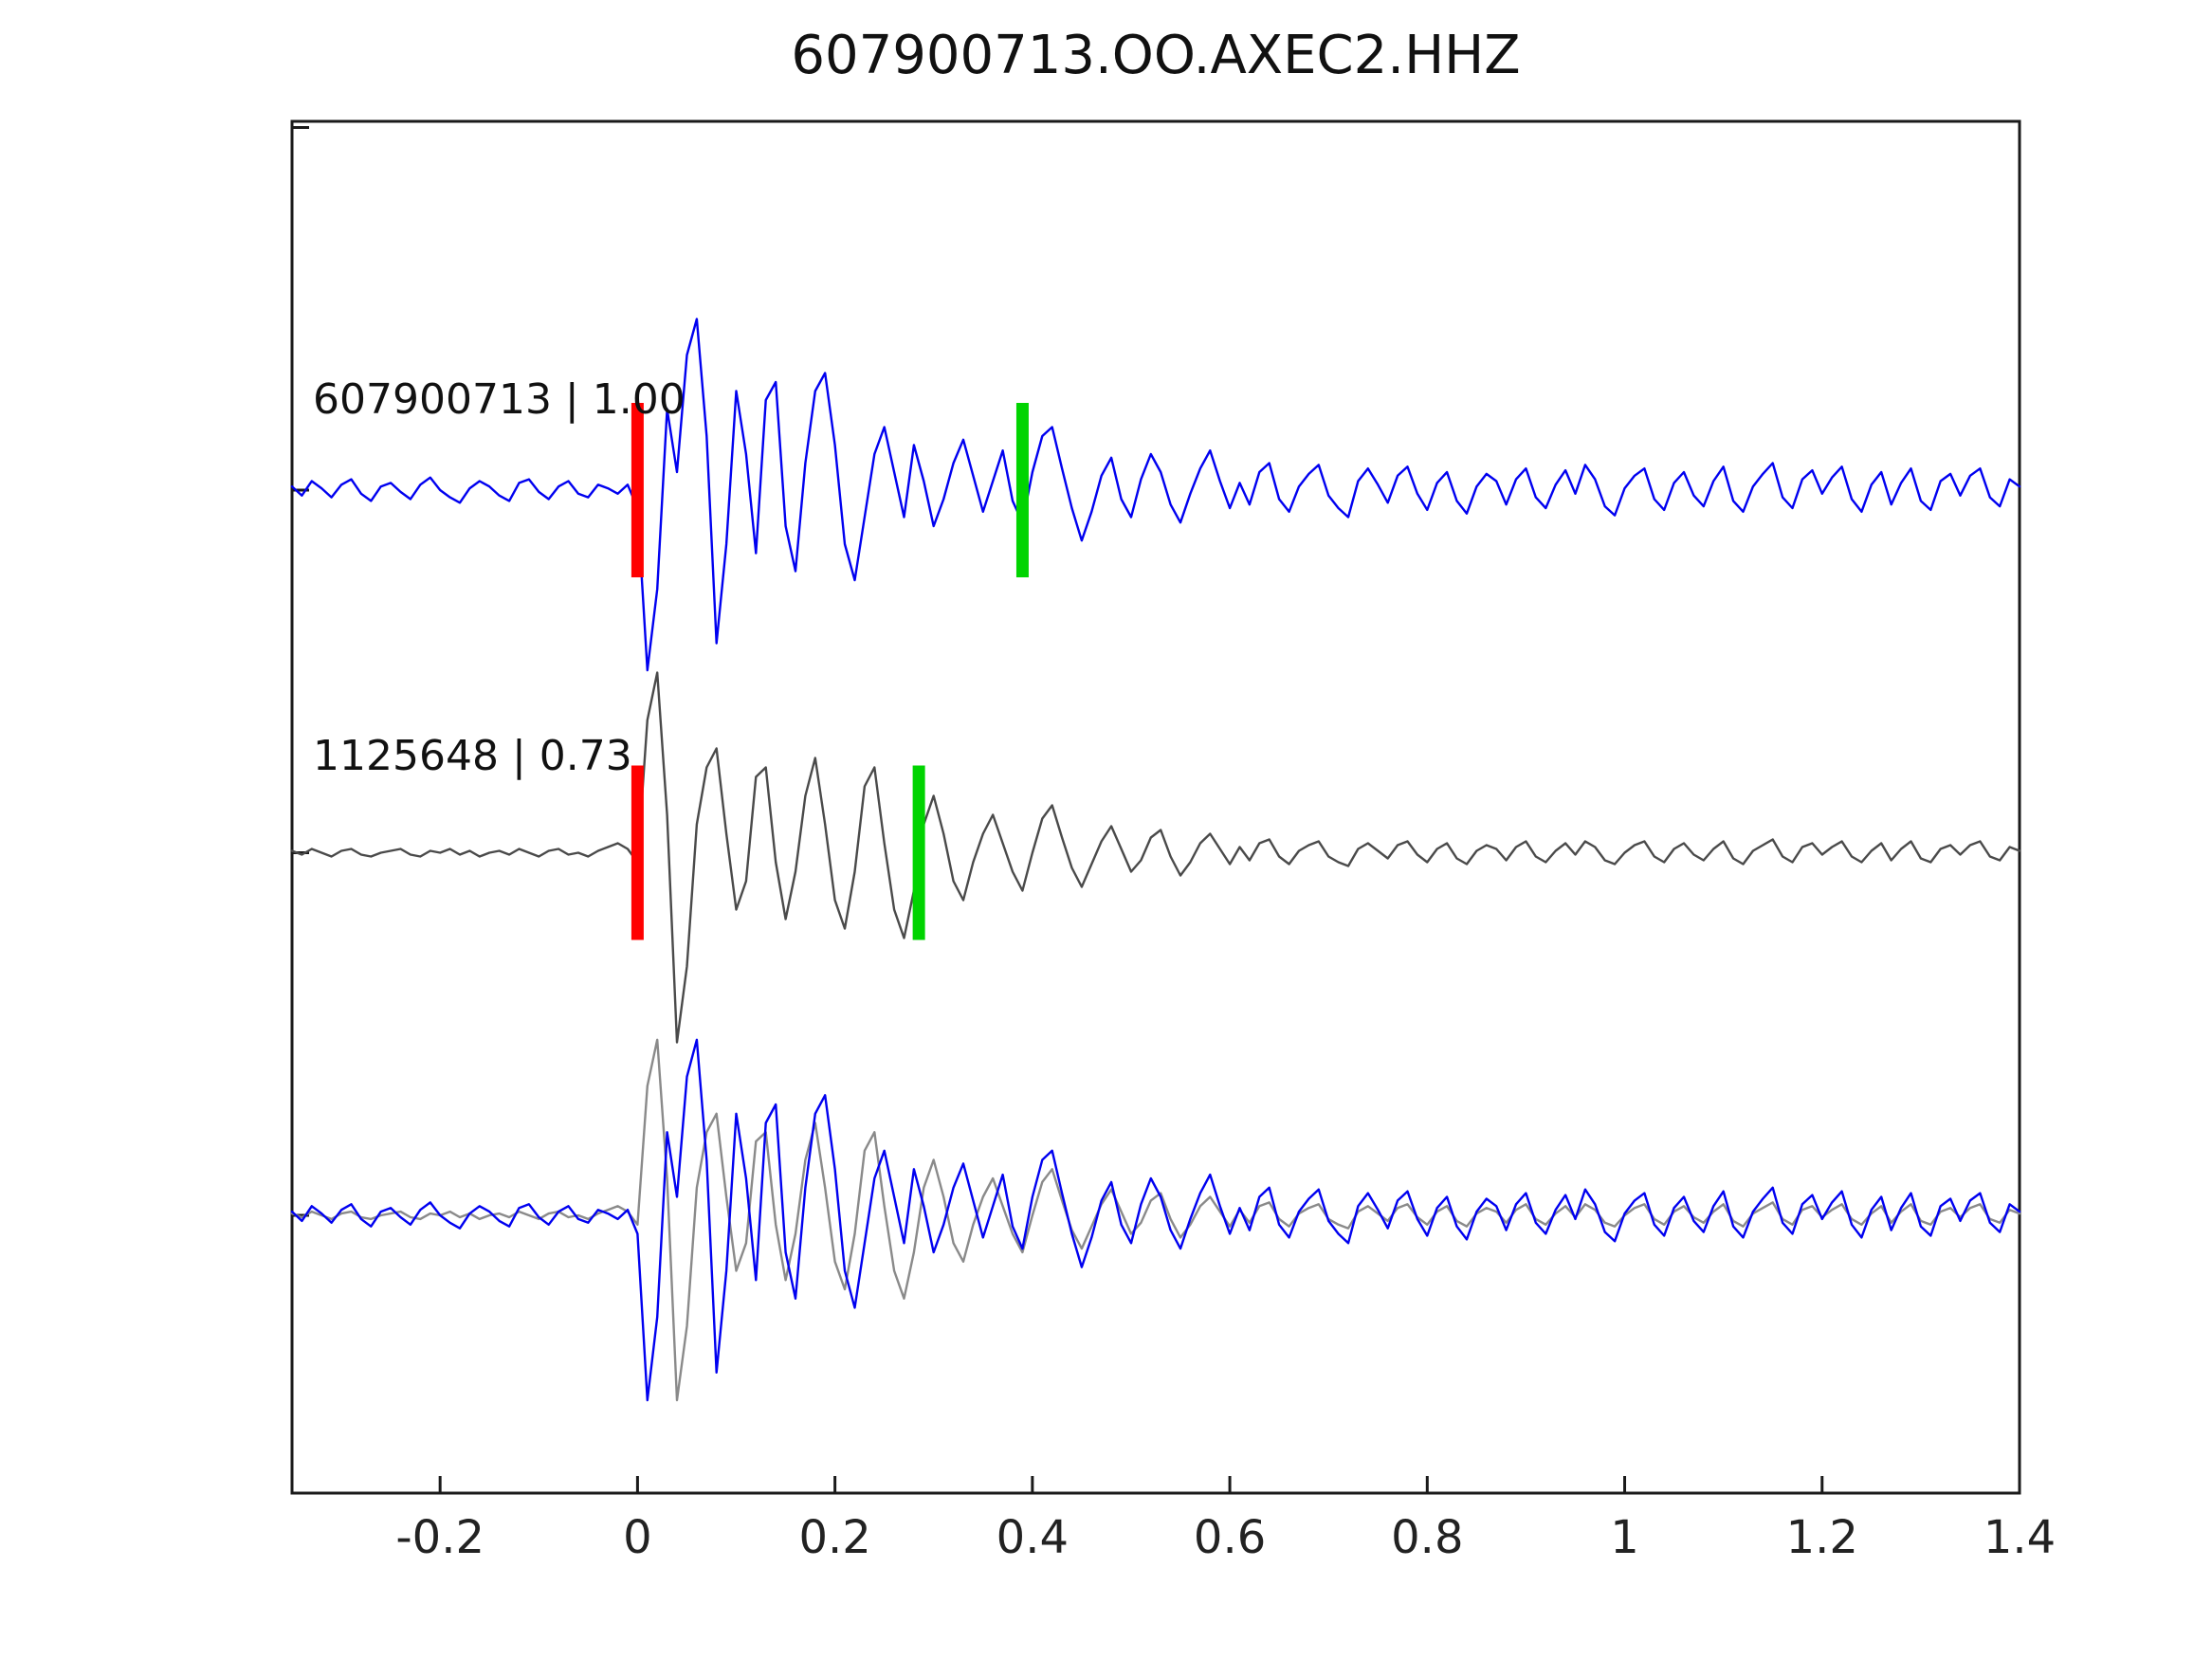 Image resolution: width=2212 pixels, height=1659 pixels. I want to click on green-pick-marker-template, so click(1022, 490).